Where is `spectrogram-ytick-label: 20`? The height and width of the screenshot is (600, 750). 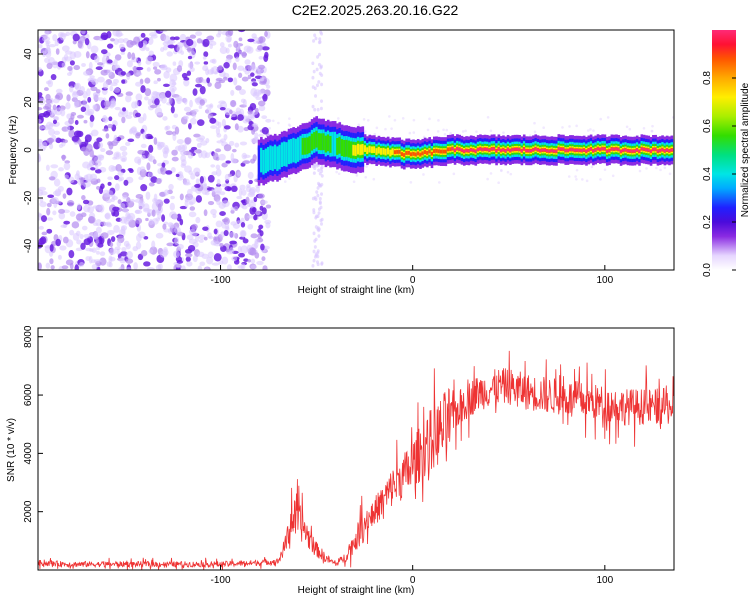 spectrogram-ytick-label: 20 is located at coordinates (28, 102).